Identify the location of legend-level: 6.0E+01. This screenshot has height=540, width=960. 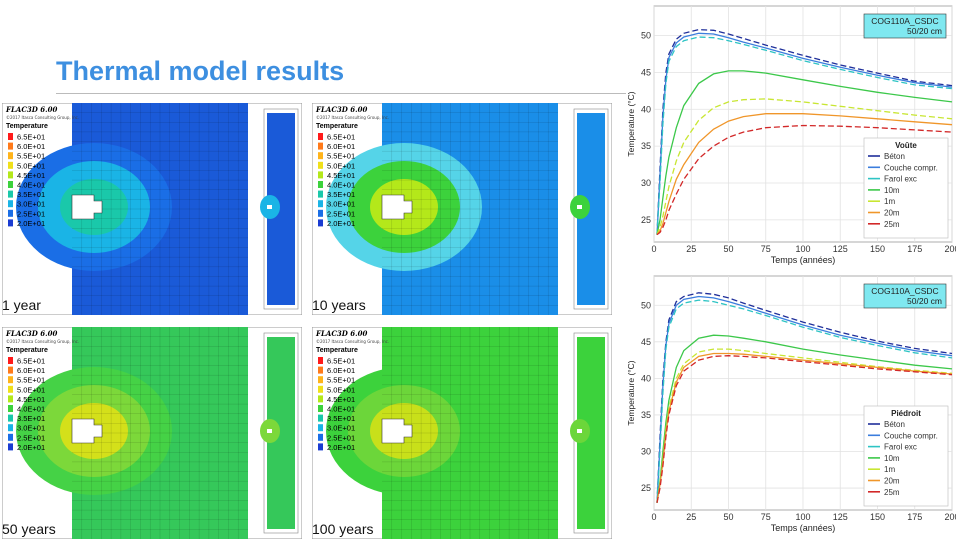
(31, 370).